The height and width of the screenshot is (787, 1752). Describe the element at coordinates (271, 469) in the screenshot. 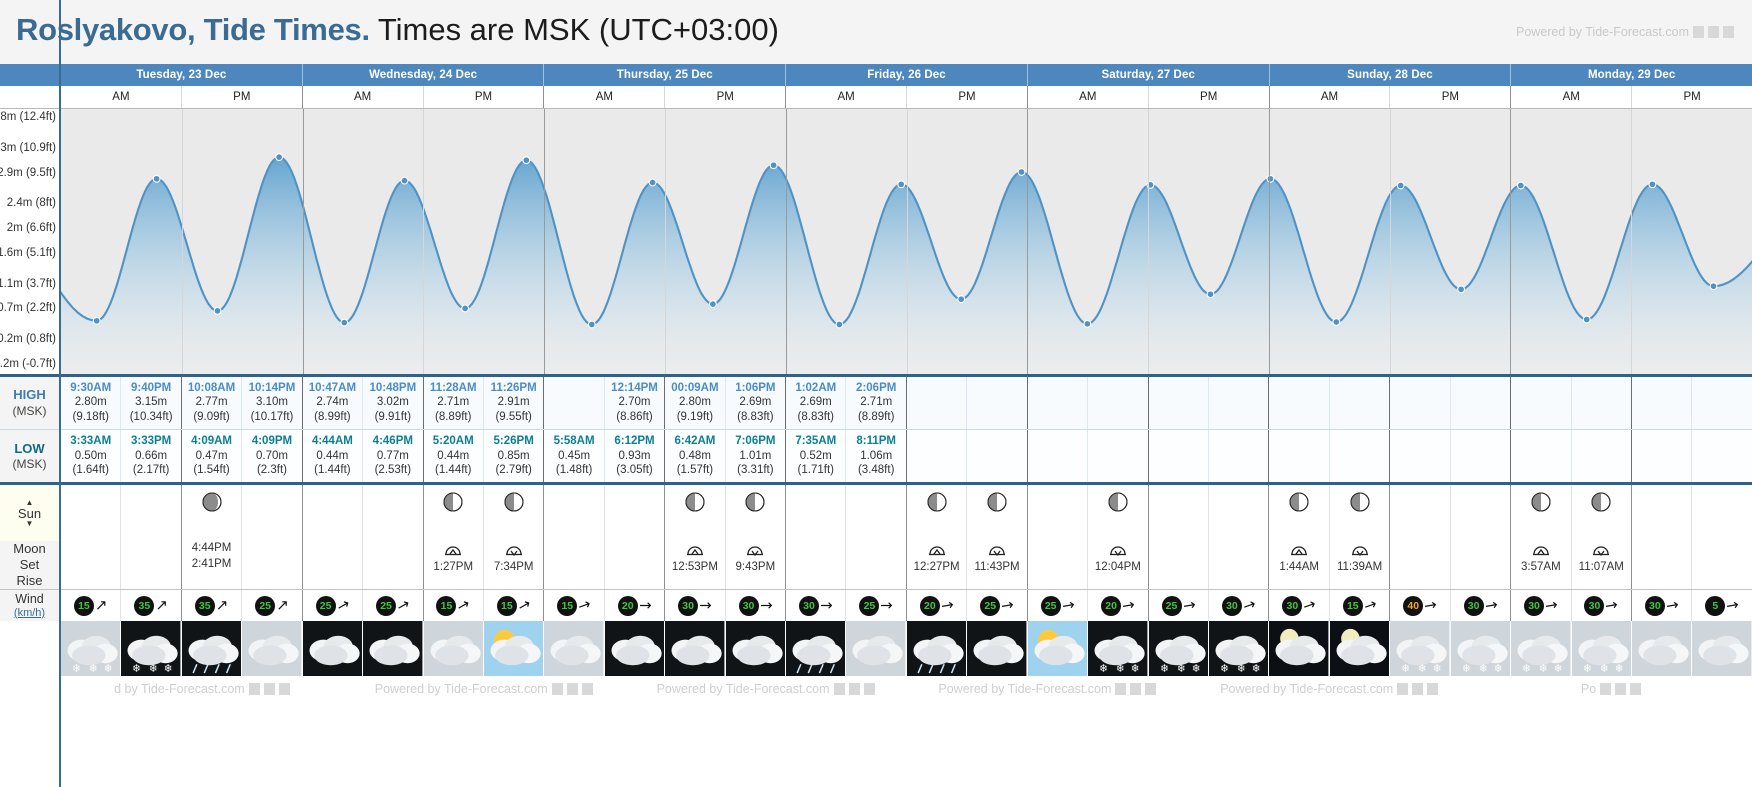

I see `low-tide-feet: (2.3ft)` at that location.